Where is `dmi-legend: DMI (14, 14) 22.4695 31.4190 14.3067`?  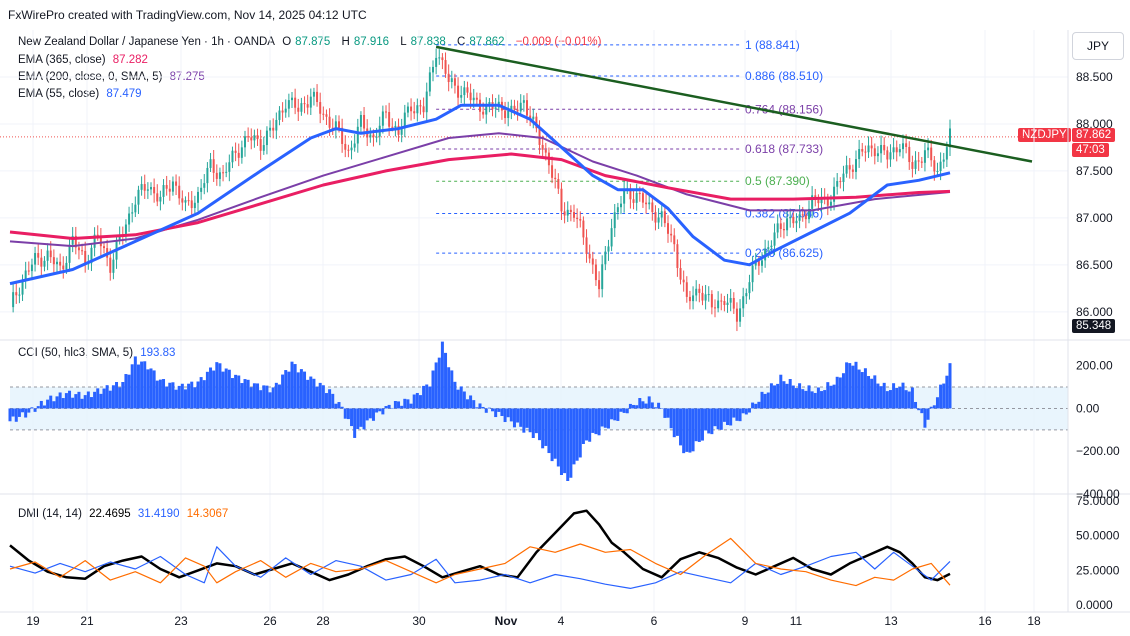 dmi-legend: DMI (14, 14) 22.4695 31.4190 14.3067 is located at coordinates (125, 514).